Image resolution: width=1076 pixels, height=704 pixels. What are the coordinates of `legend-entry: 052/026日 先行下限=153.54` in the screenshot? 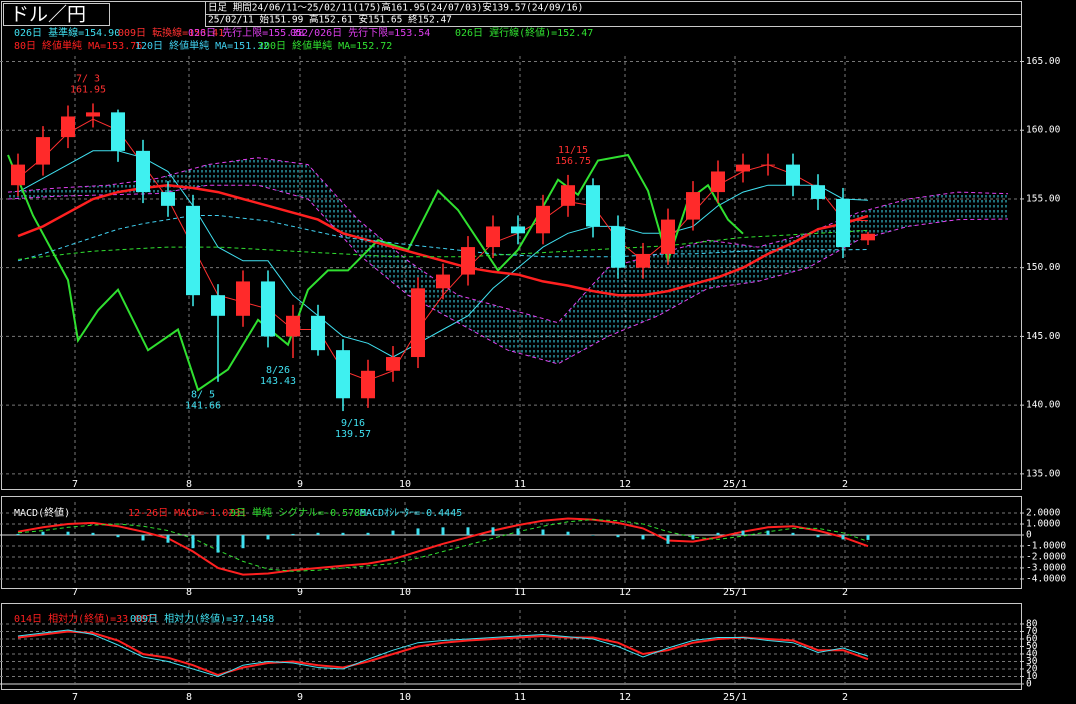 It's located at (360, 32).